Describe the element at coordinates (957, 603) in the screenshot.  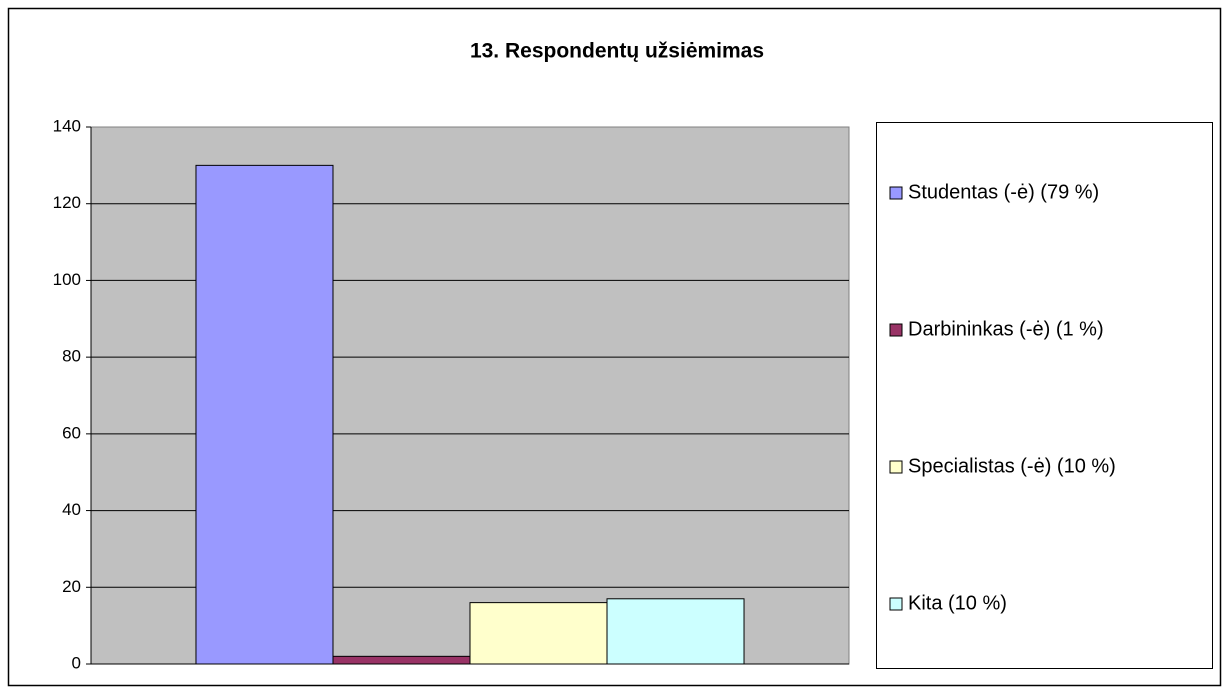
I see `legend-text: Kita (10 %)` at that location.